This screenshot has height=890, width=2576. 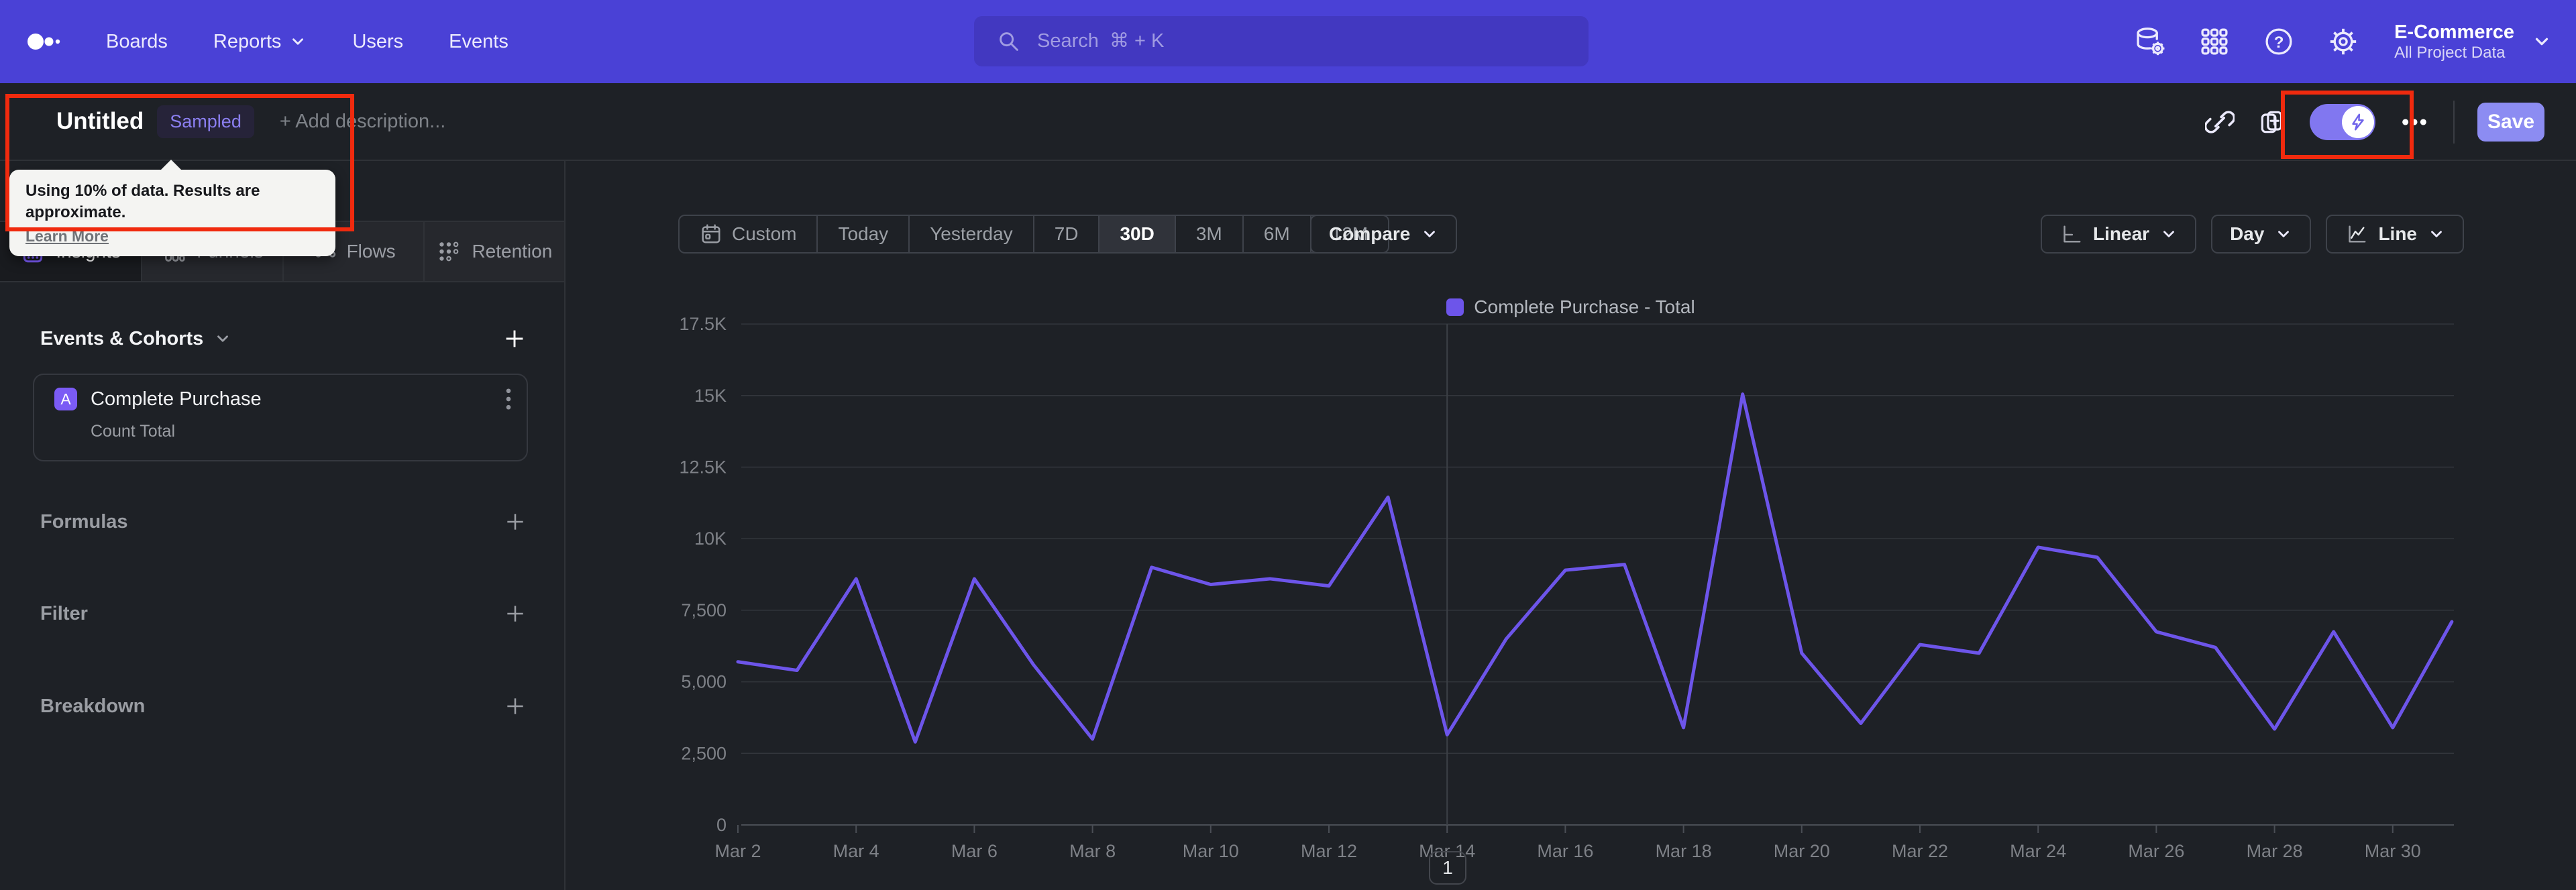 I want to click on settings-gear-icon, so click(x=2343, y=41).